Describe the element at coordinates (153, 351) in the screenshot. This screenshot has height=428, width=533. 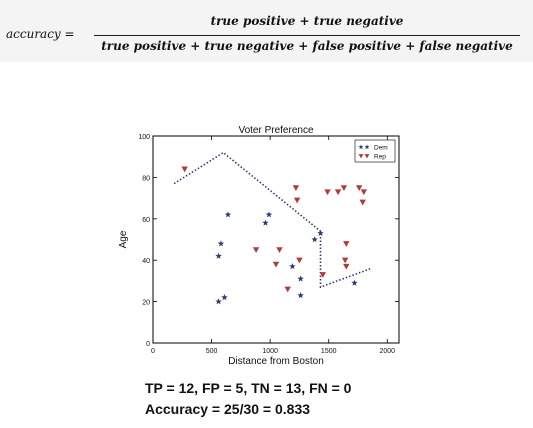
I see `x-tick-label: 0` at that location.